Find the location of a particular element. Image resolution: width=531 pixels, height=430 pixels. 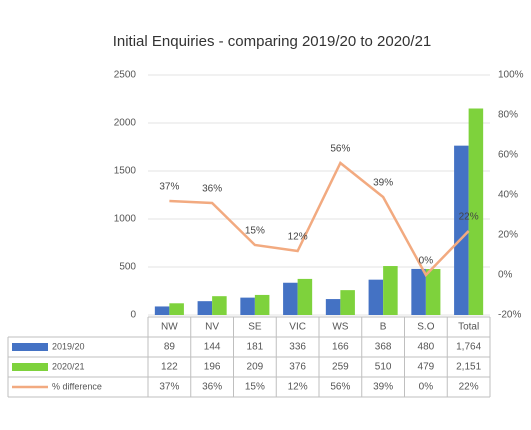

table-cell: 479 is located at coordinates (426, 367).